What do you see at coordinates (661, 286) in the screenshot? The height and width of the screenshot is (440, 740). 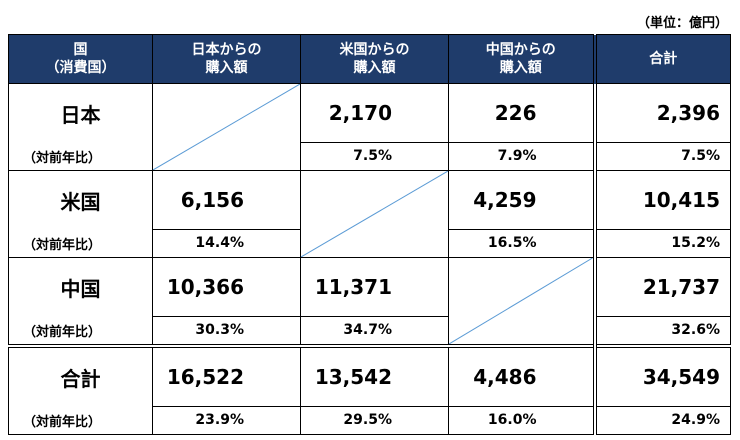 I see `value-cell: 21,737` at bounding box center [661, 286].